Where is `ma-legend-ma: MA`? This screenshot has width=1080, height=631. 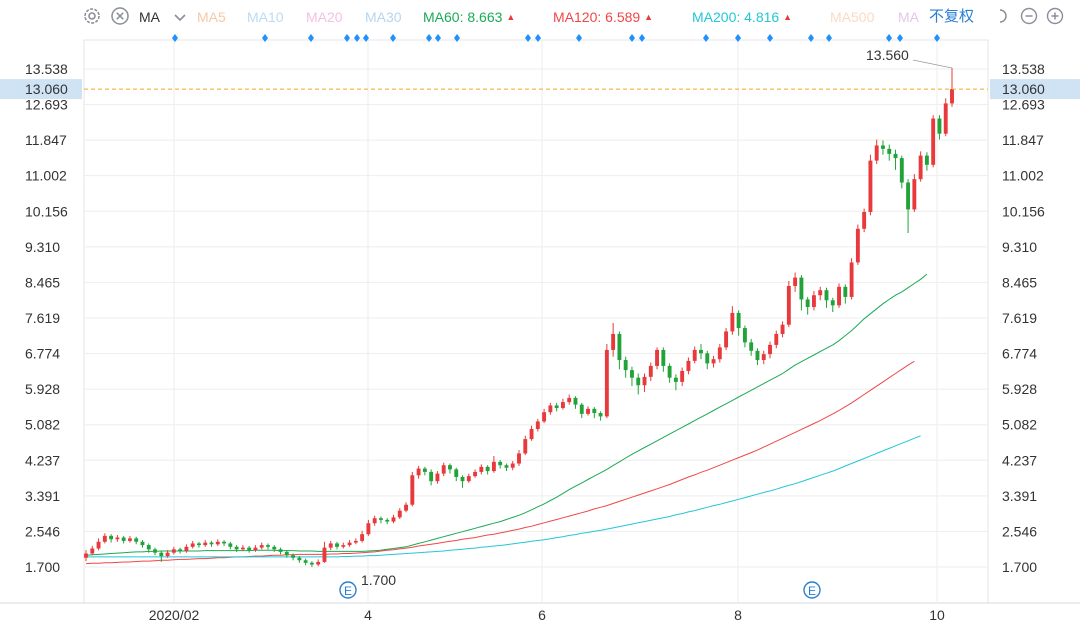
ma-legend-ma: MA is located at coordinates (908, 17).